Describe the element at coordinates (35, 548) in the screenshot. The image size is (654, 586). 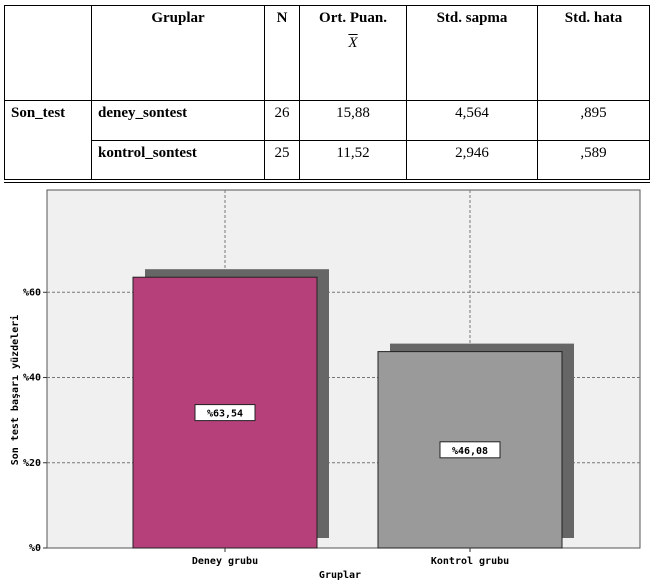
I see `y-tick-label: %0` at that location.